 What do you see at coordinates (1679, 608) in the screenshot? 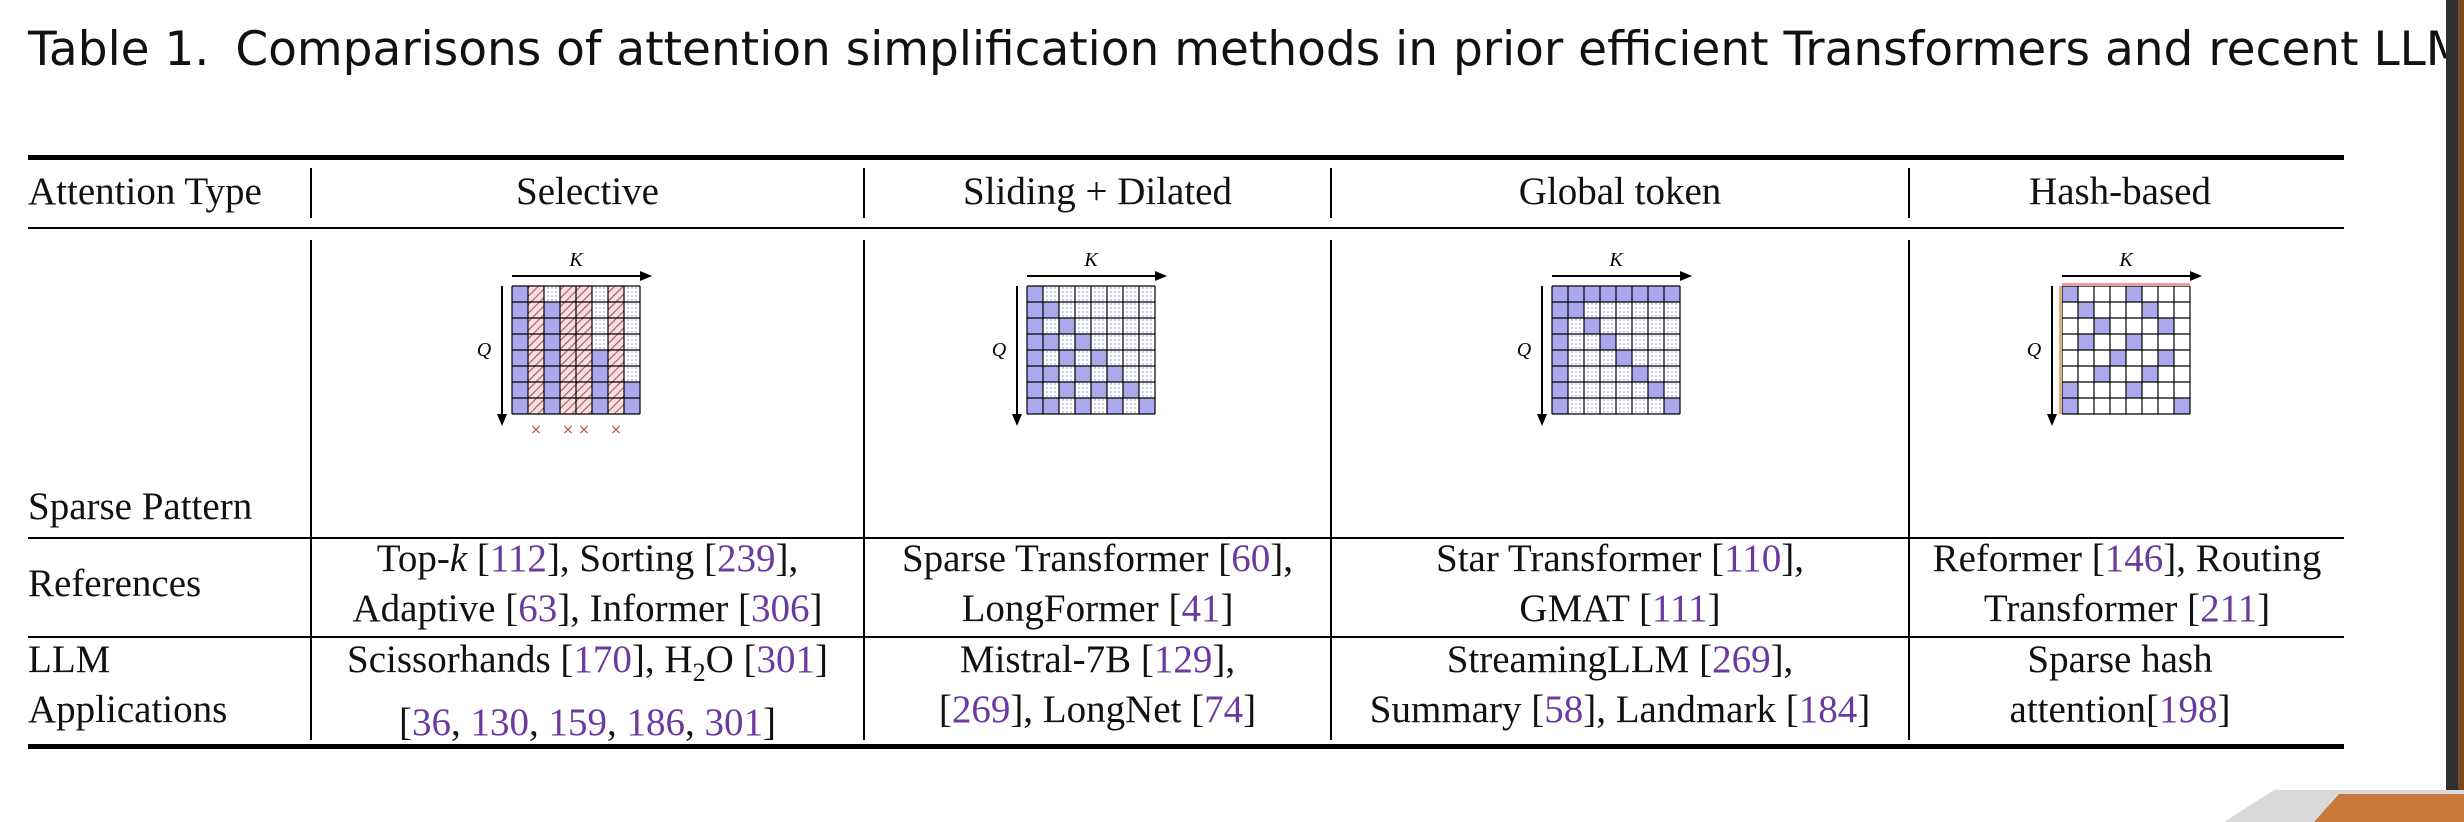
I see `citation-link: 111` at bounding box center [1679, 608].